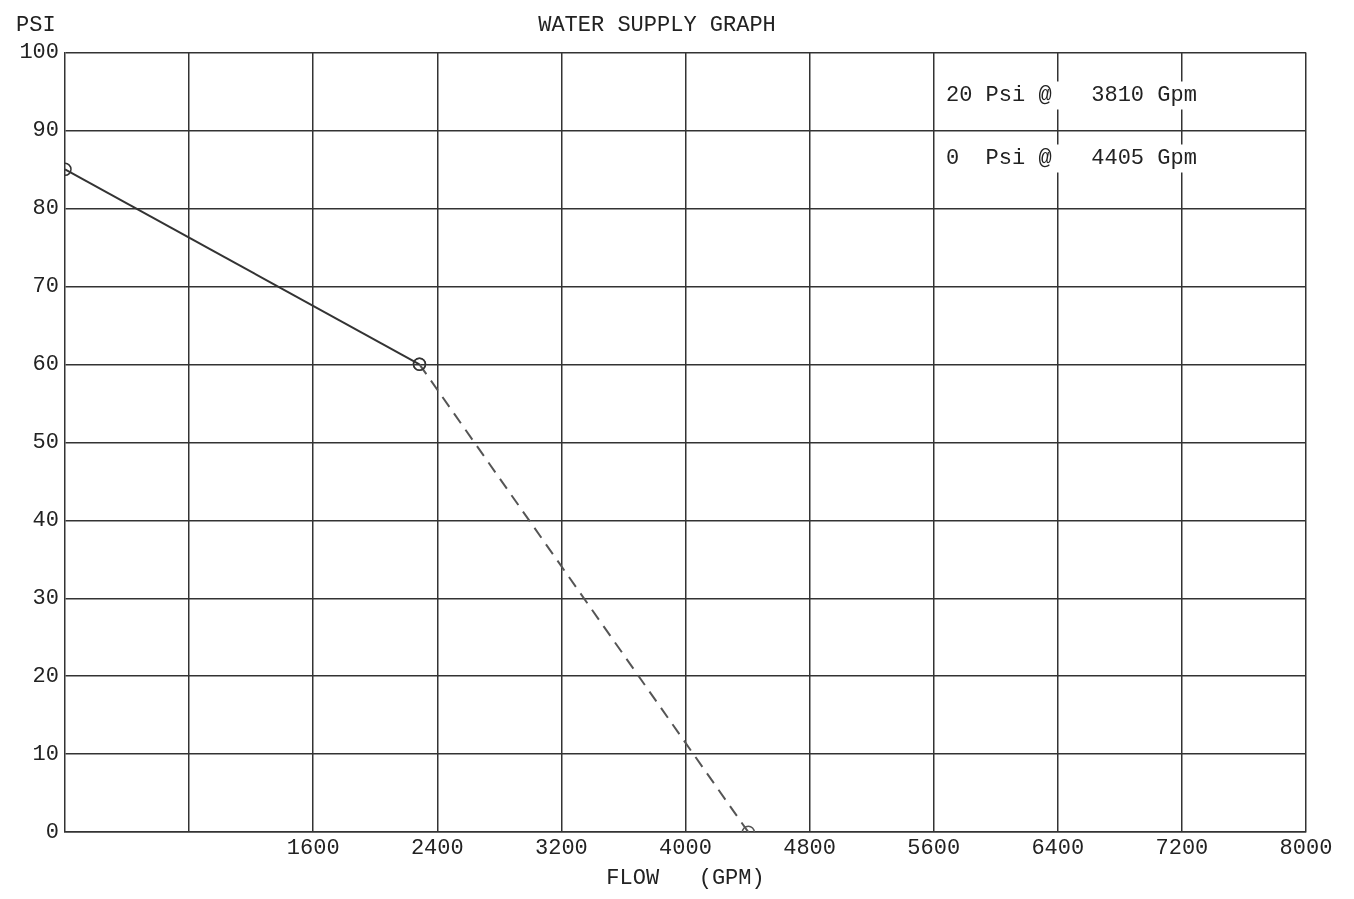  I want to click on y-tick-label: 80, so click(45, 209).